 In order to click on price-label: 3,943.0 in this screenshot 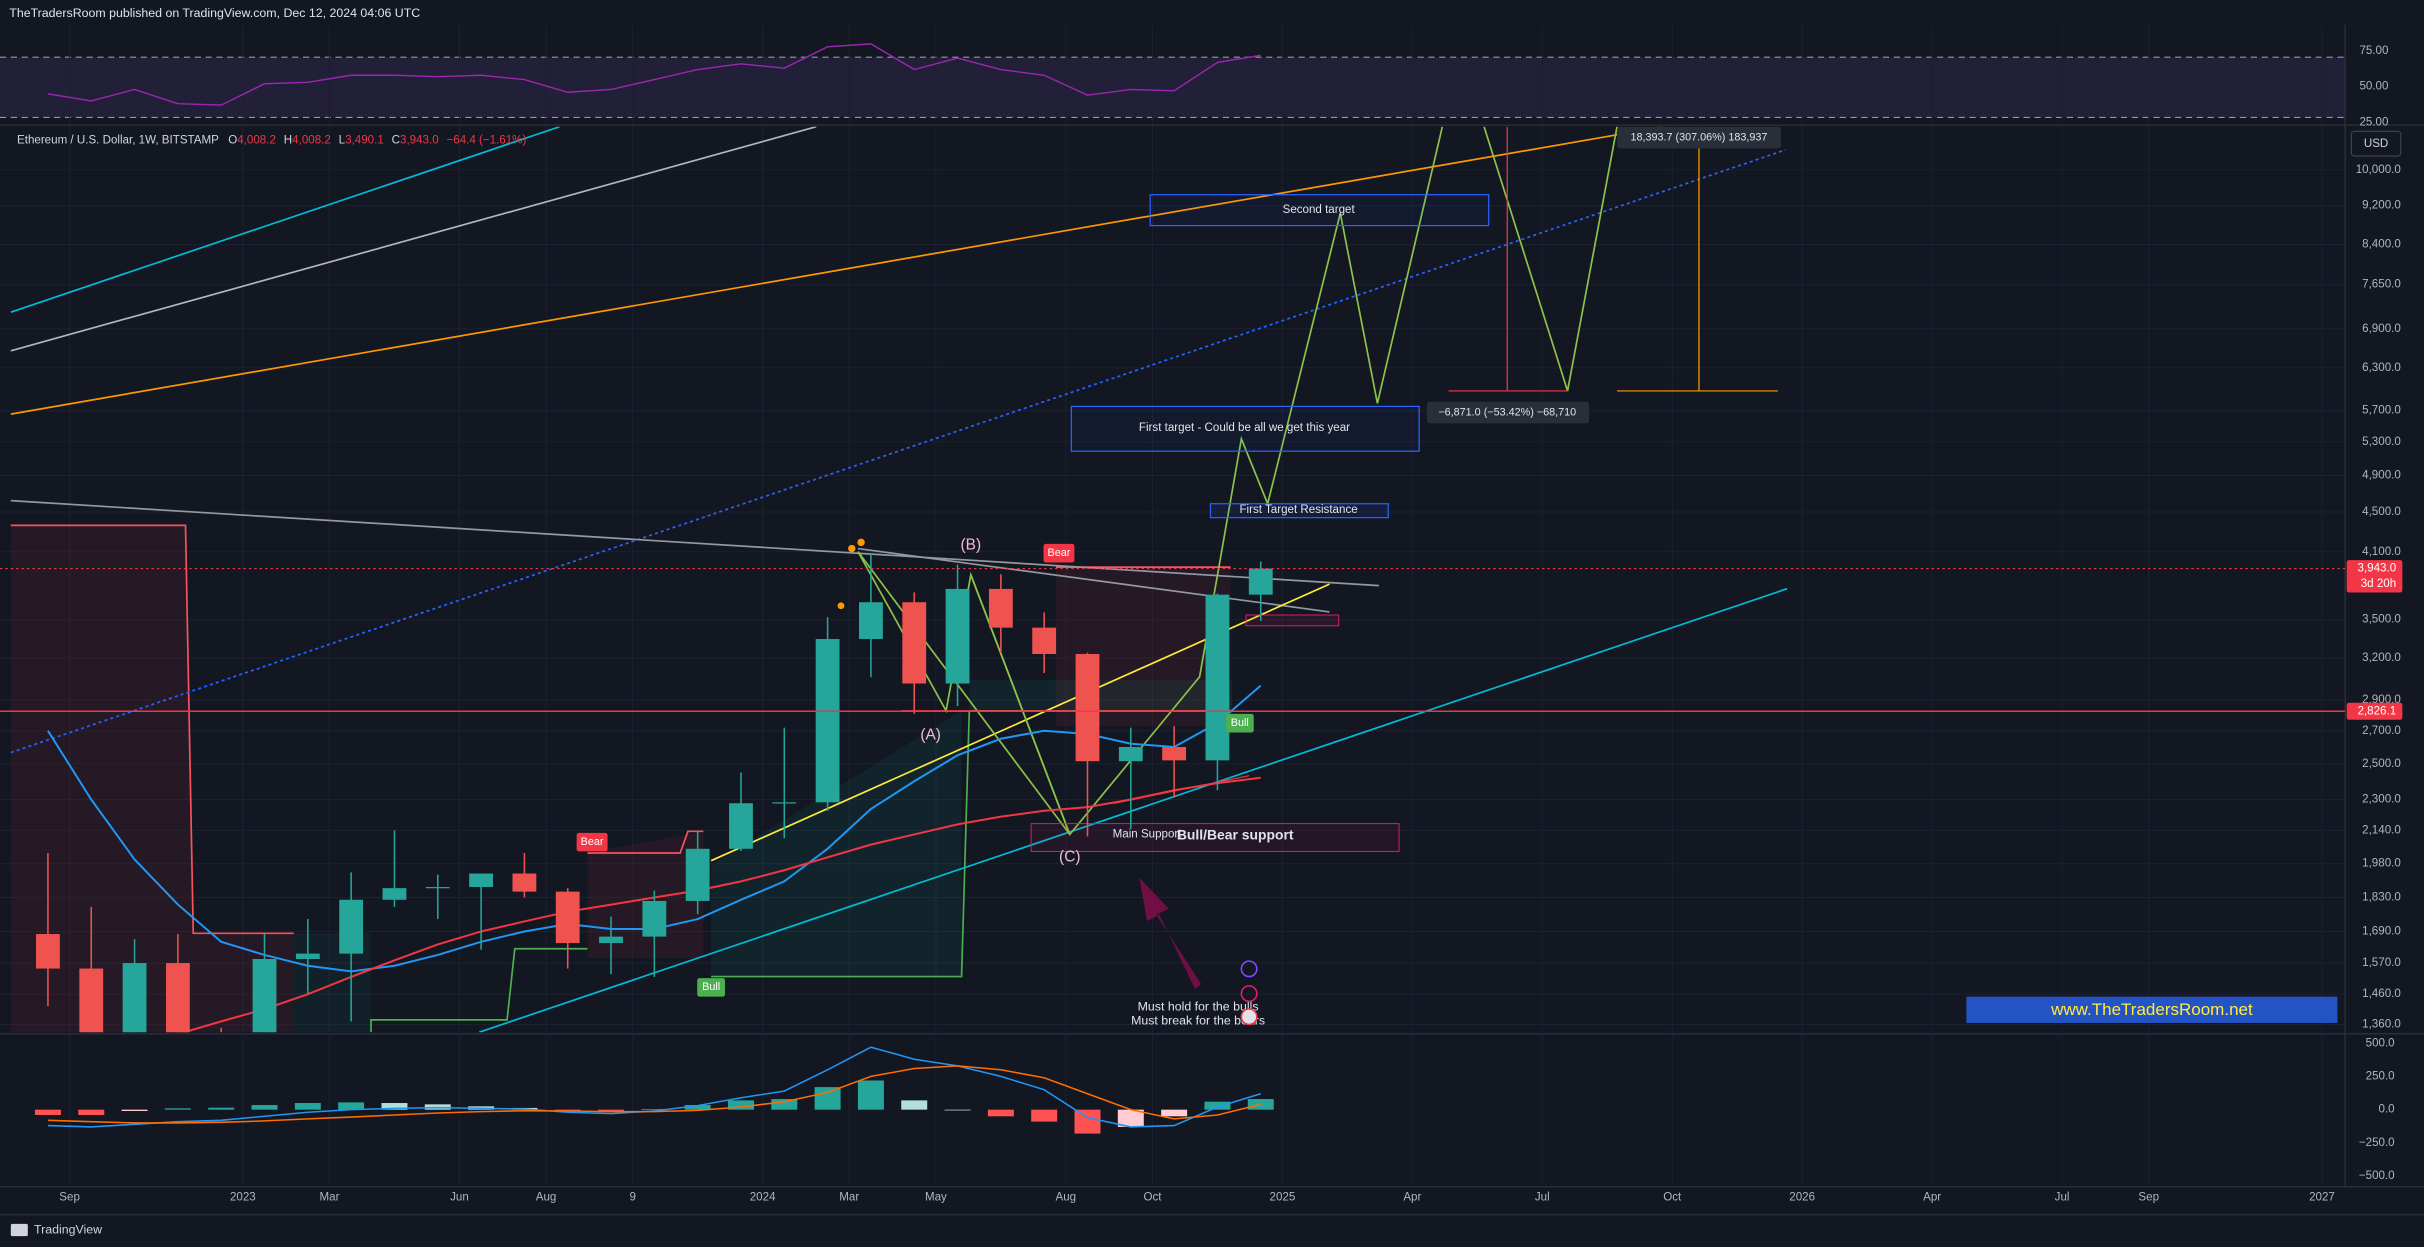, I will do `click(2377, 569)`.